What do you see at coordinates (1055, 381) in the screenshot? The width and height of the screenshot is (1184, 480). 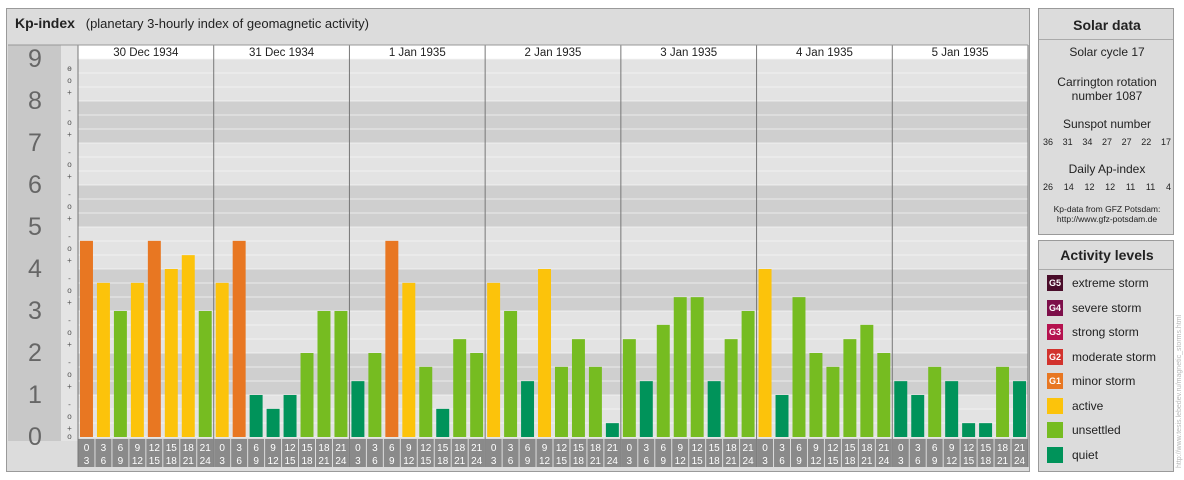 I see `legend-swatch: G1` at bounding box center [1055, 381].